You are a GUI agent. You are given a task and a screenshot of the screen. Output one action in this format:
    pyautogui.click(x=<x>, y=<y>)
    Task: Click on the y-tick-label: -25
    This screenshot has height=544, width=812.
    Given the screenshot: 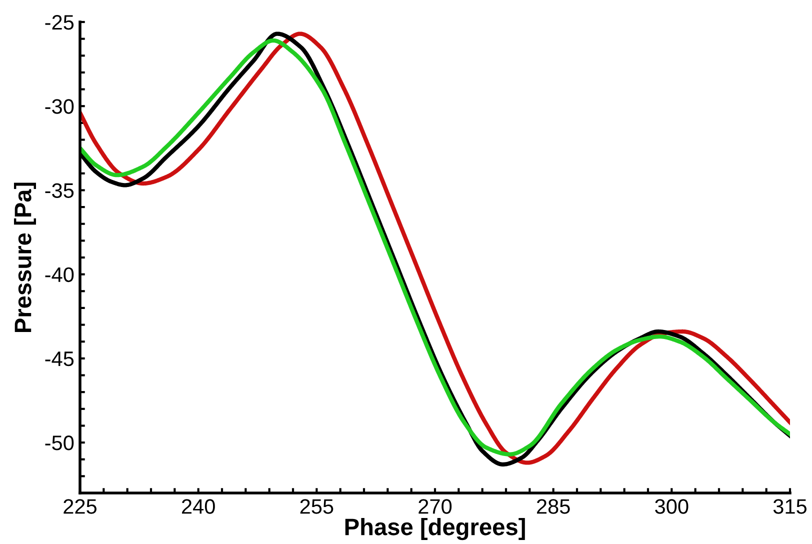 What is the action you would take?
    pyautogui.click(x=59, y=22)
    